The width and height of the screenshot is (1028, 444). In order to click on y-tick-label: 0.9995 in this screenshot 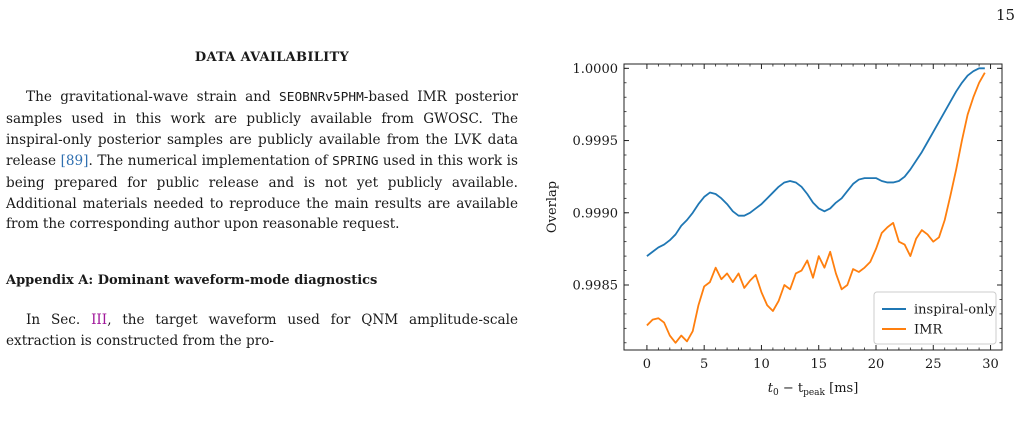, I will do `click(596, 141)`.